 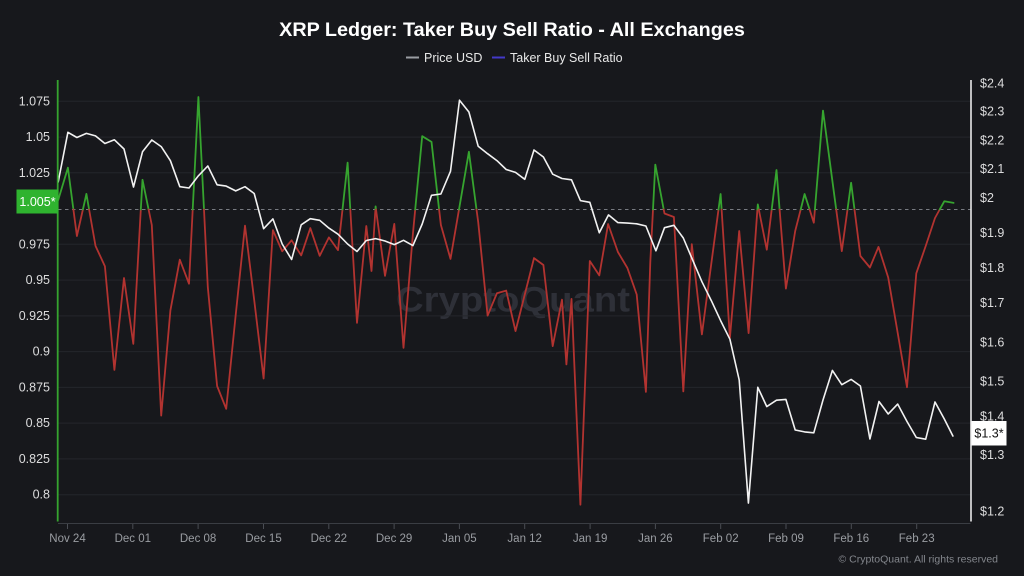 What do you see at coordinates (198, 539) in the screenshot?
I see `svg-text: Dec 08` at bounding box center [198, 539].